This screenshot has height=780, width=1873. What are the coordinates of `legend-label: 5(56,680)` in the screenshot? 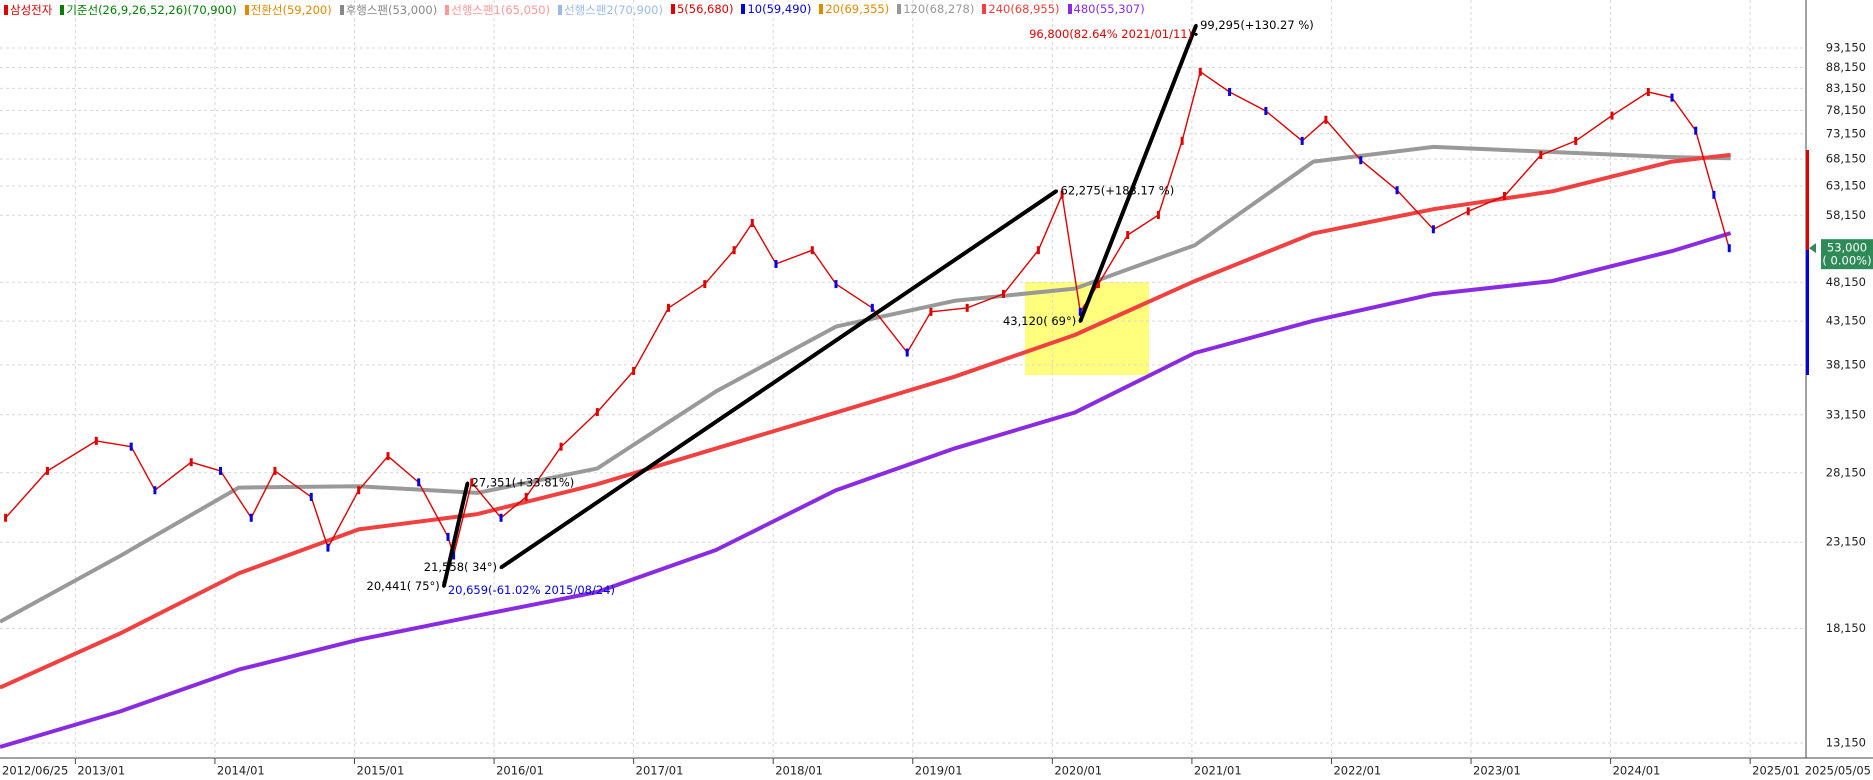 It's located at (705, 9).